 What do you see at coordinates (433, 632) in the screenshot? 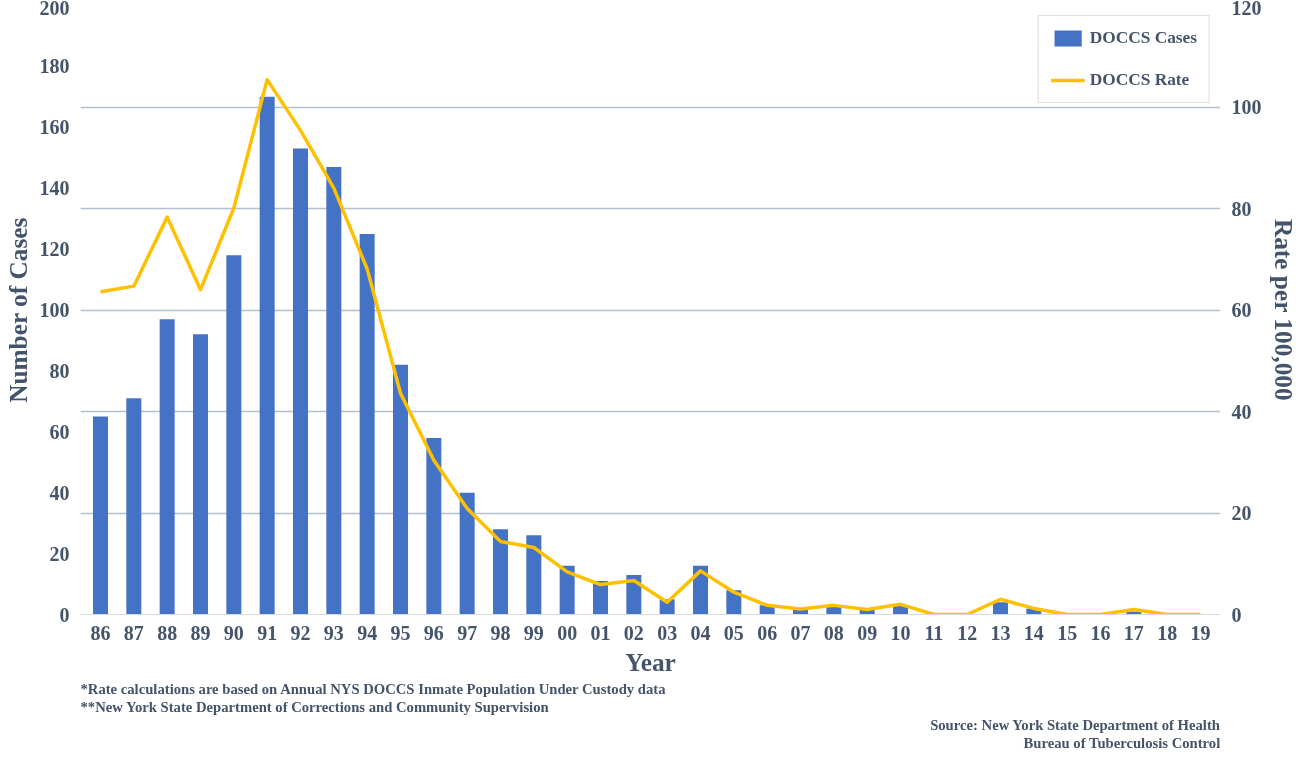
I see `x-tick-label: 96` at bounding box center [433, 632].